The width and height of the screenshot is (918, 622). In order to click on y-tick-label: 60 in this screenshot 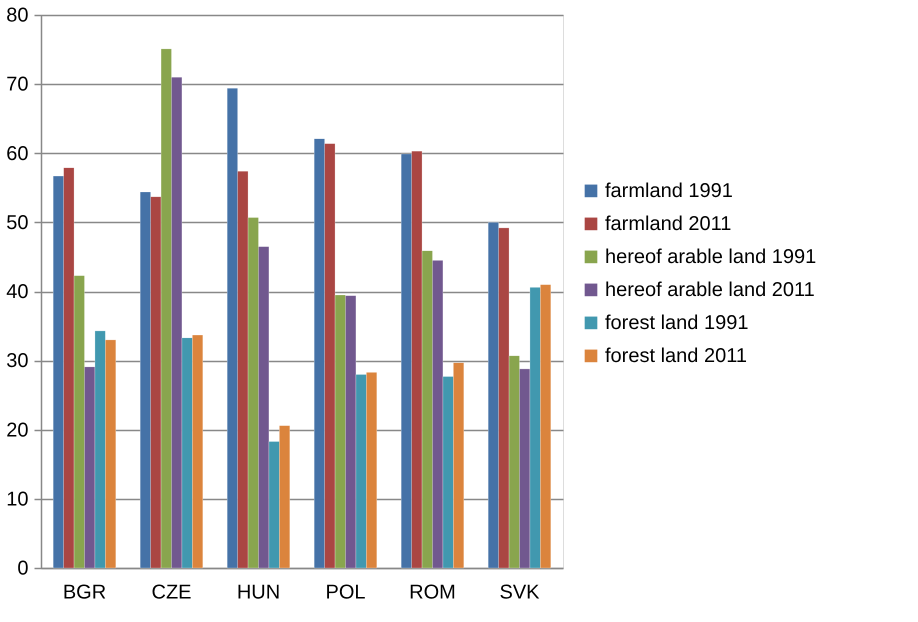, I will do `click(17, 153)`.